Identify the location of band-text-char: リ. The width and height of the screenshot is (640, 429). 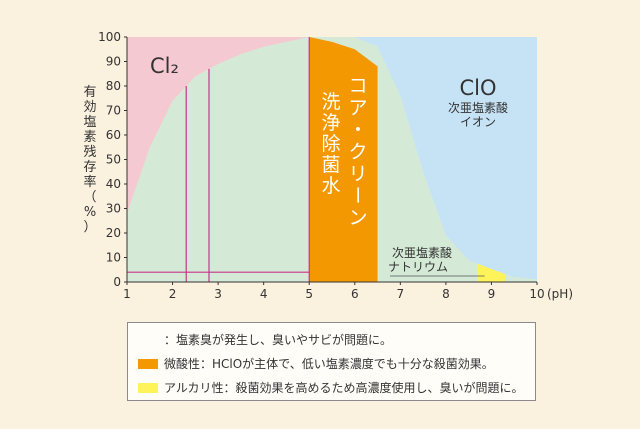
(357, 174).